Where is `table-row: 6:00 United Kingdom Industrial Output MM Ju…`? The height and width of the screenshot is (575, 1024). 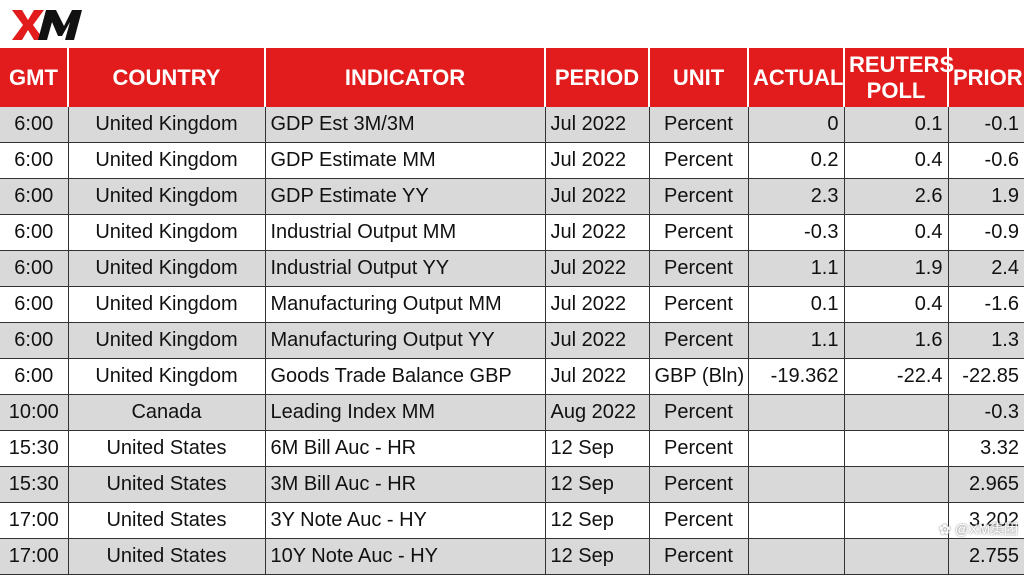 table-row: 6:00 United Kingdom Industrial Output MM Ju… is located at coordinates (512, 232).